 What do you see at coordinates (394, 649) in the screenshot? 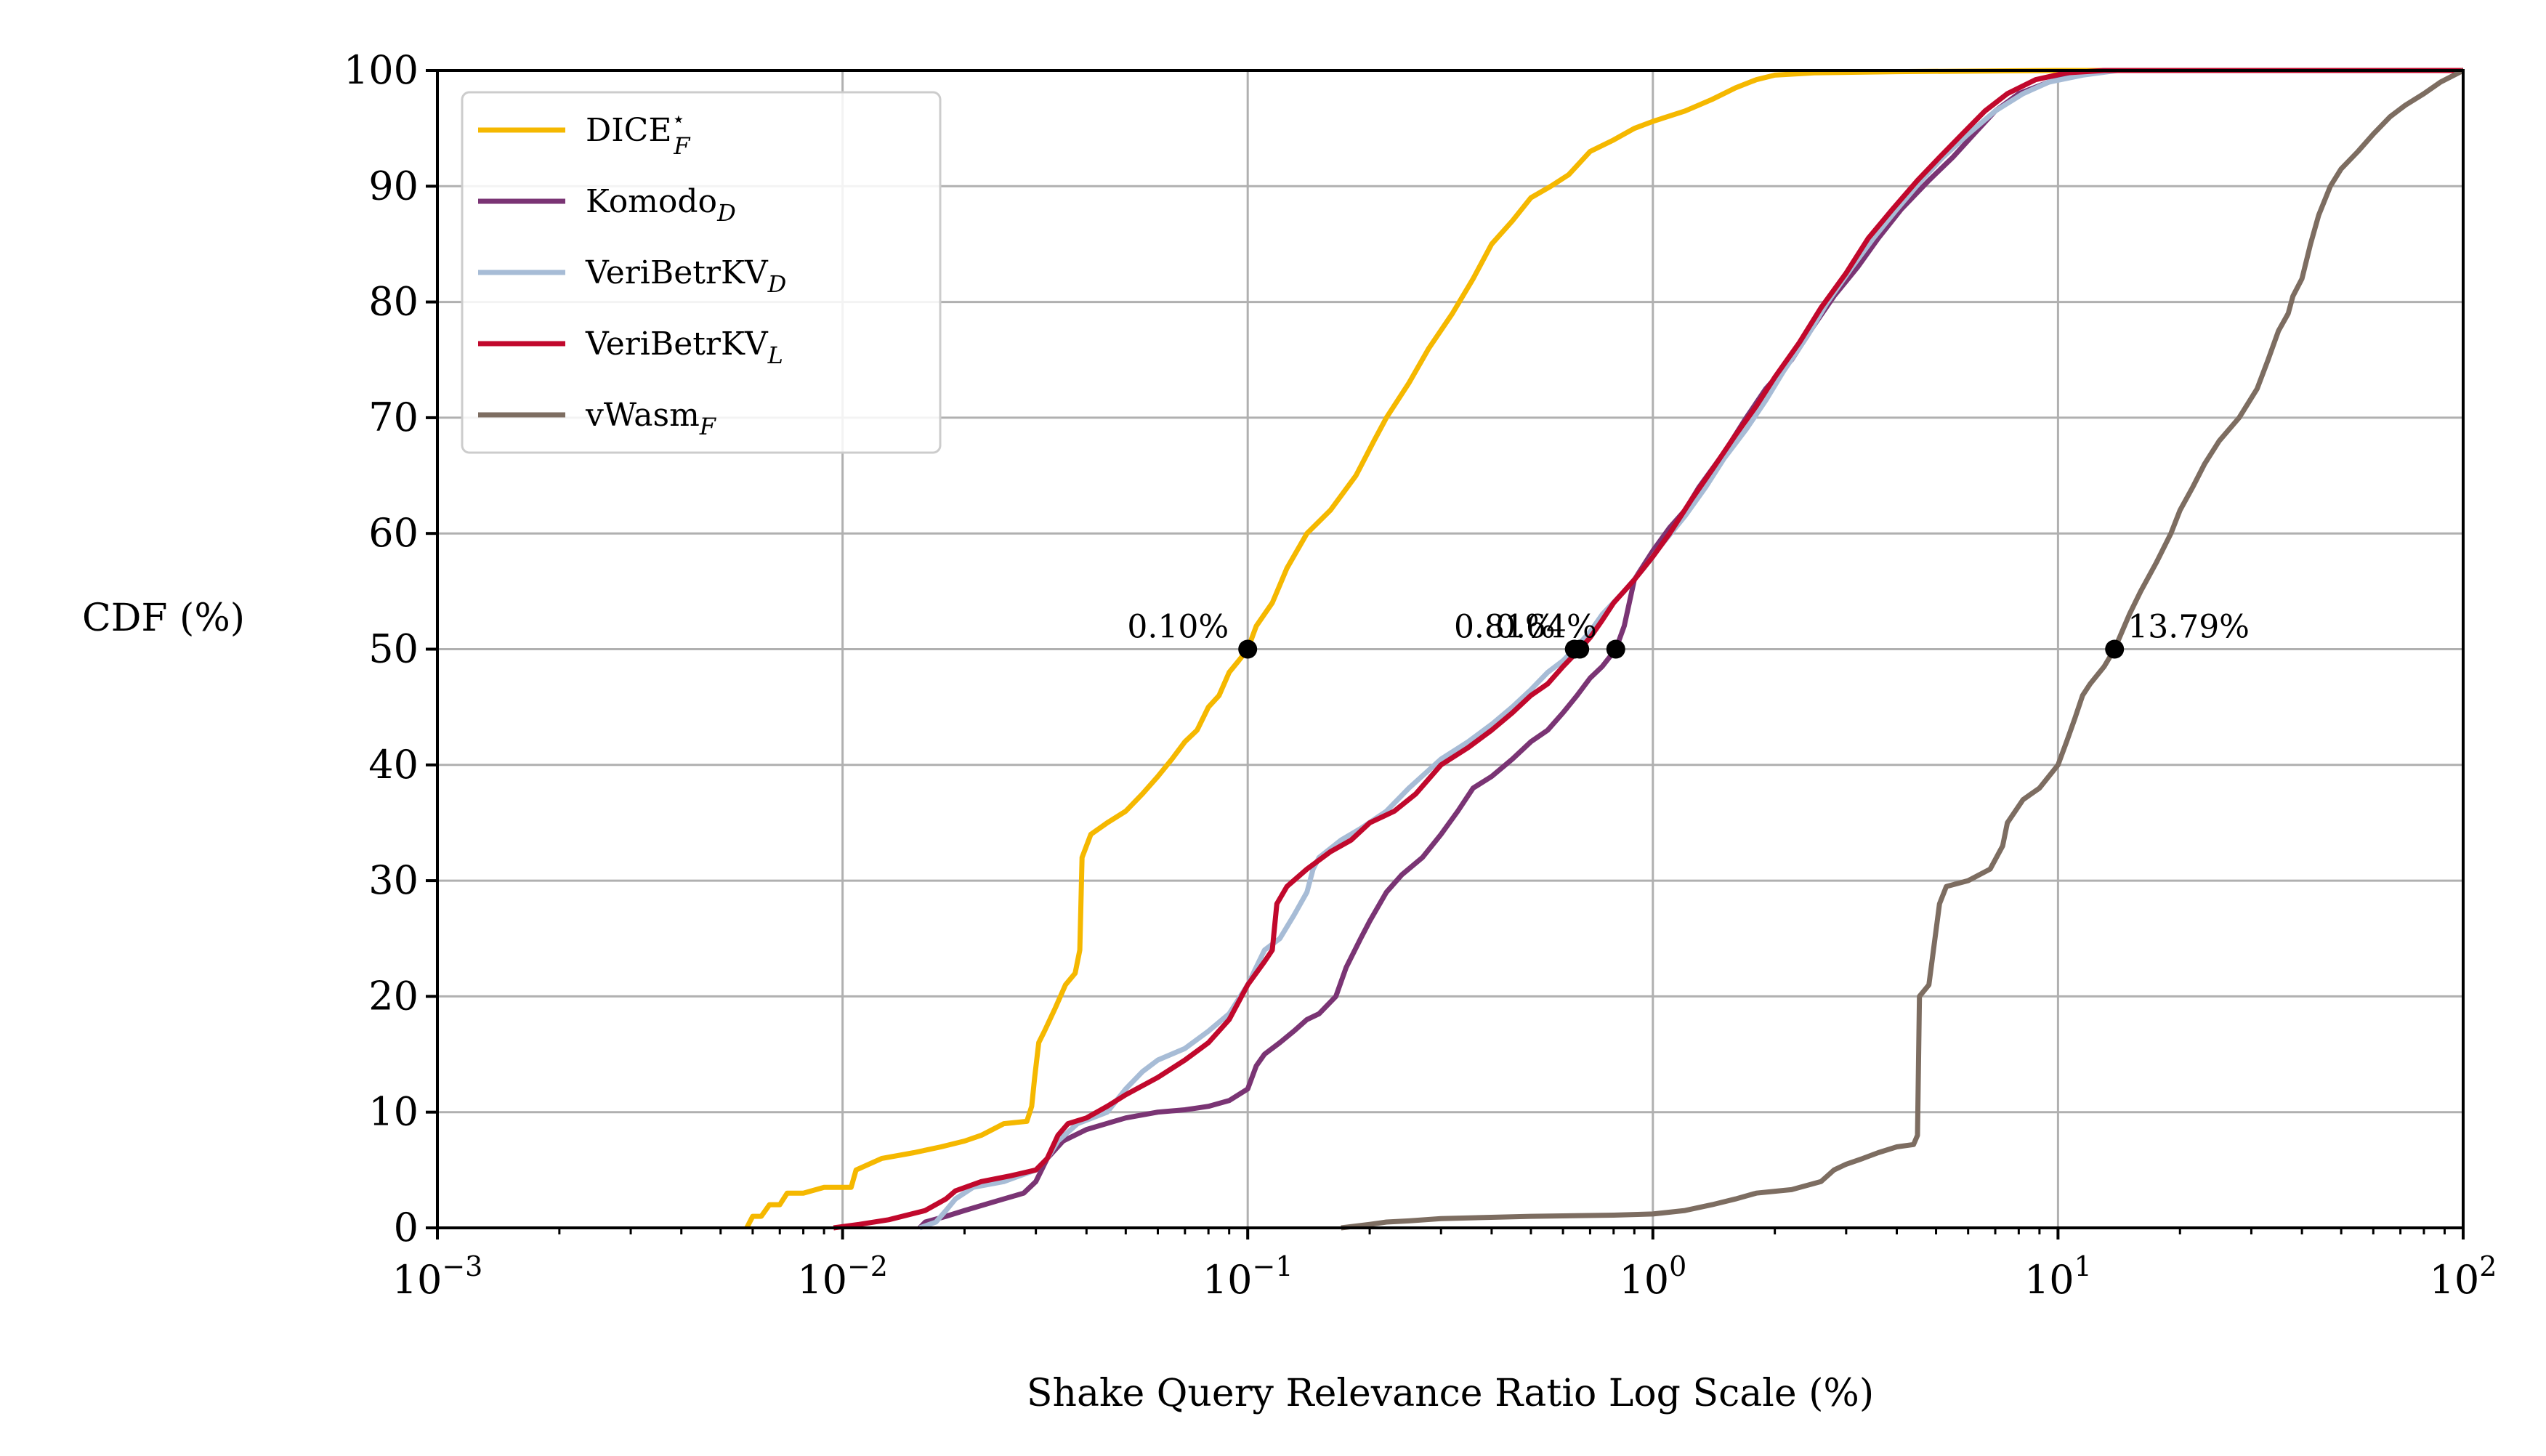
I see `y-tick-label: 50` at bounding box center [394, 649].